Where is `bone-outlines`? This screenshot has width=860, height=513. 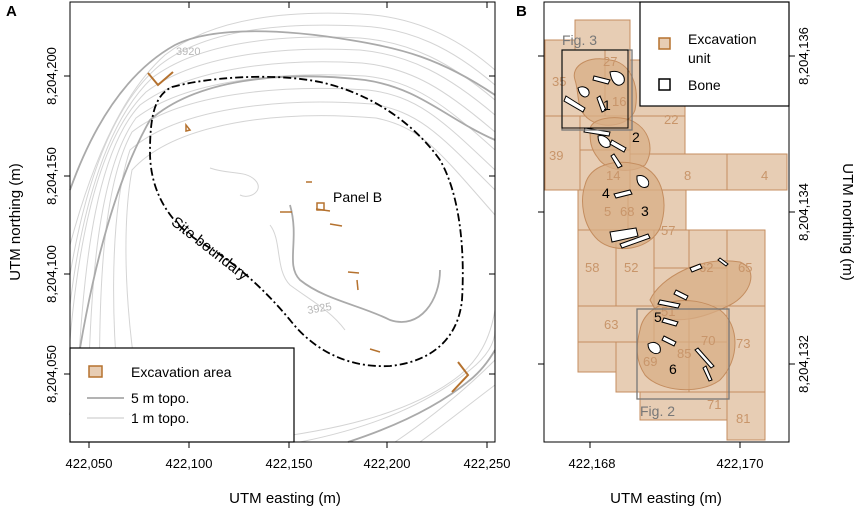
bone-outlines is located at coordinates (646, 226).